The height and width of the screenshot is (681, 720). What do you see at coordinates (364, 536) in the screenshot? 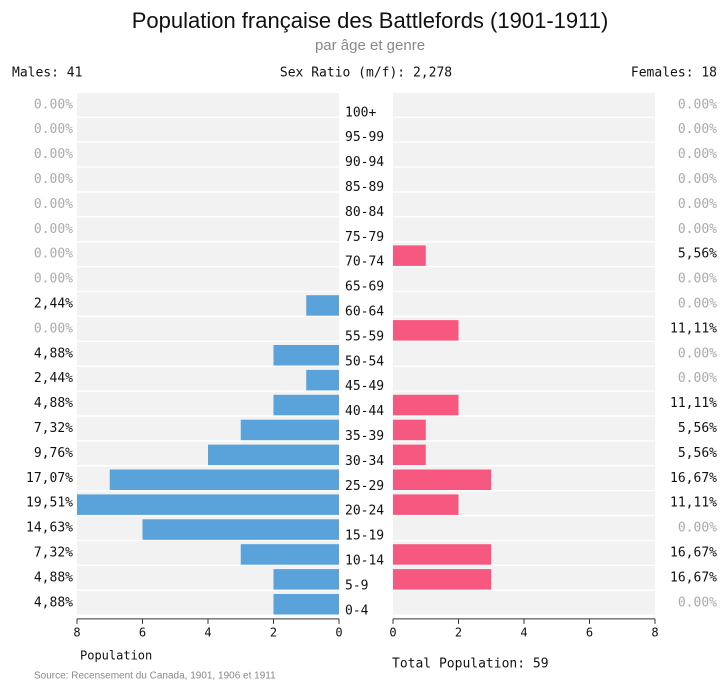
I see `category-label: 15-19` at bounding box center [364, 536].